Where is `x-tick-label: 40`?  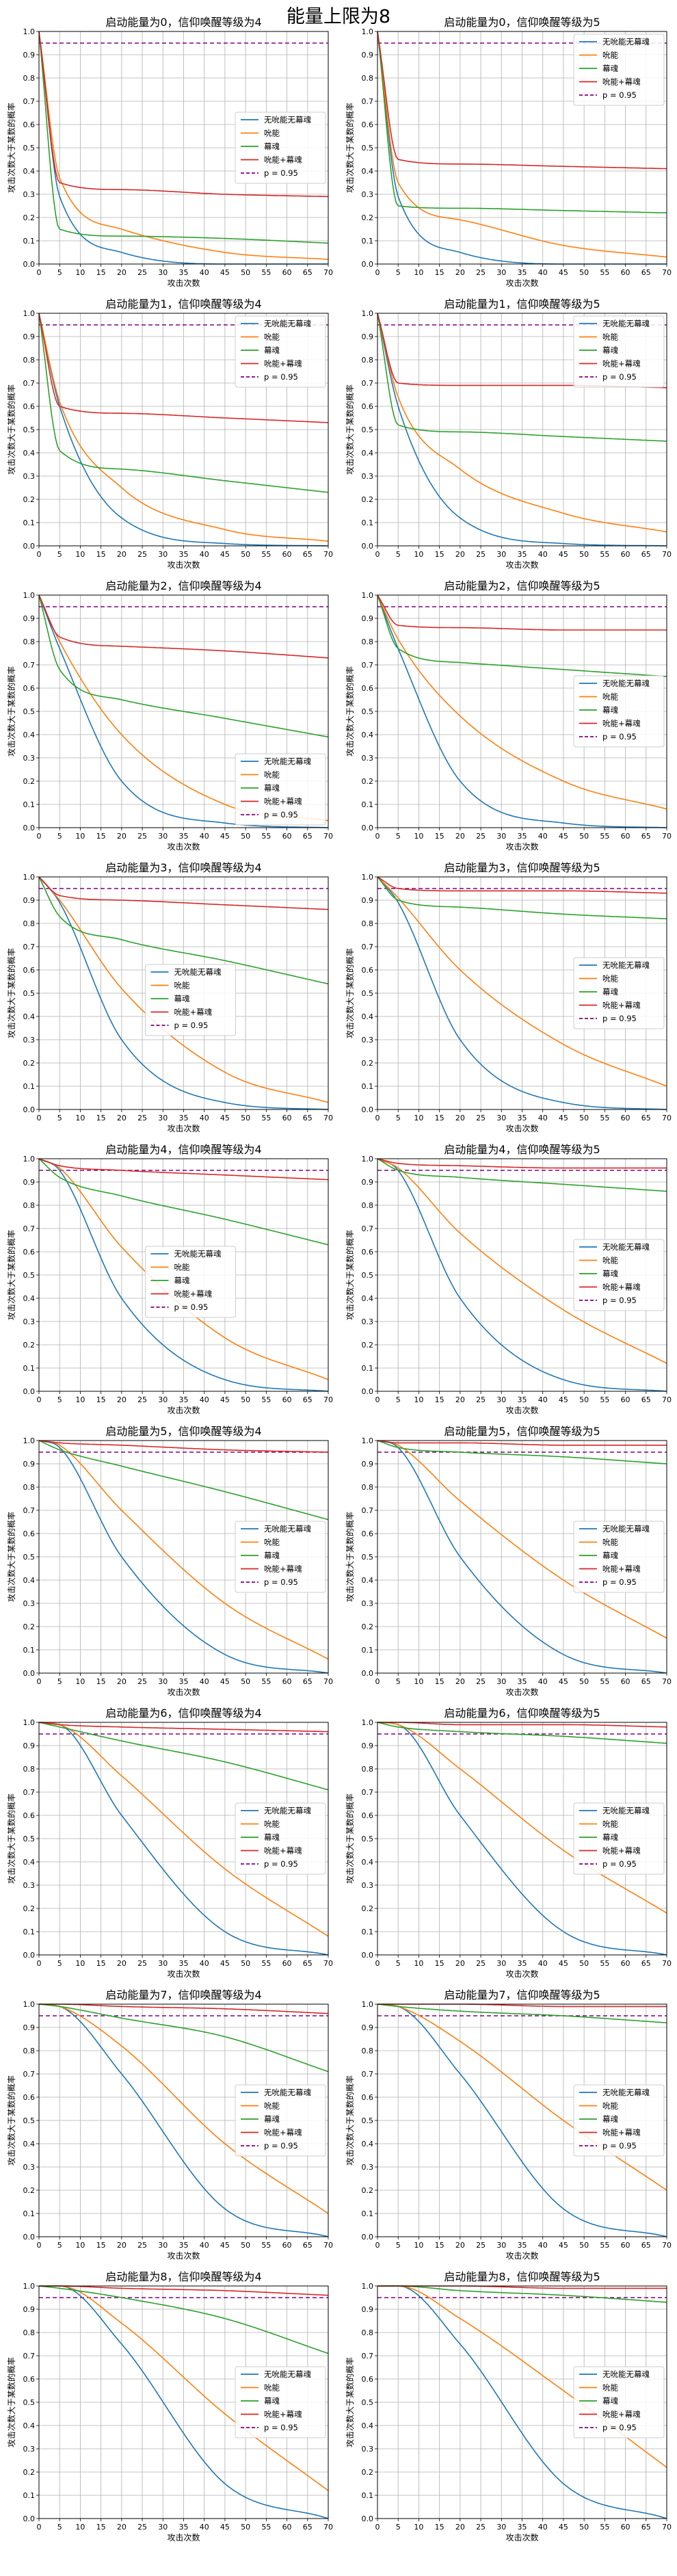
x-tick-label: 40 is located at coordinates (204, 836).